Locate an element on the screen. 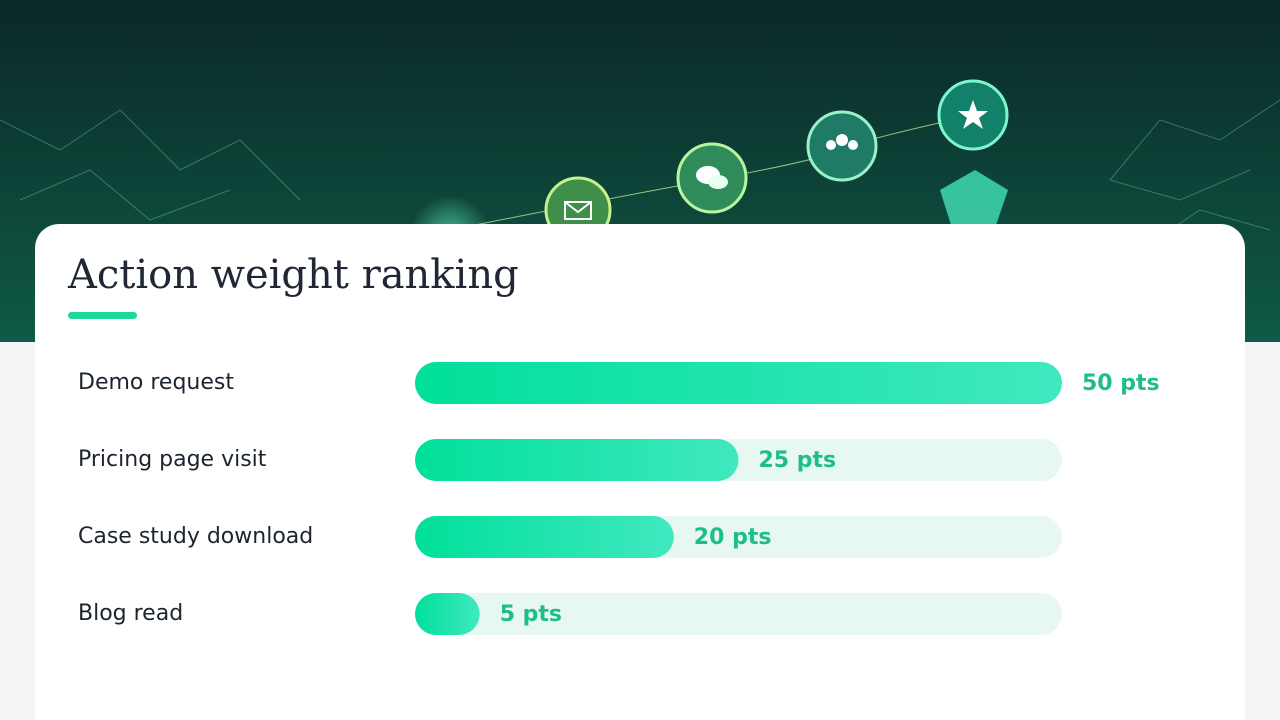  value-label: 25 pts is located at coordinates (798, 460).